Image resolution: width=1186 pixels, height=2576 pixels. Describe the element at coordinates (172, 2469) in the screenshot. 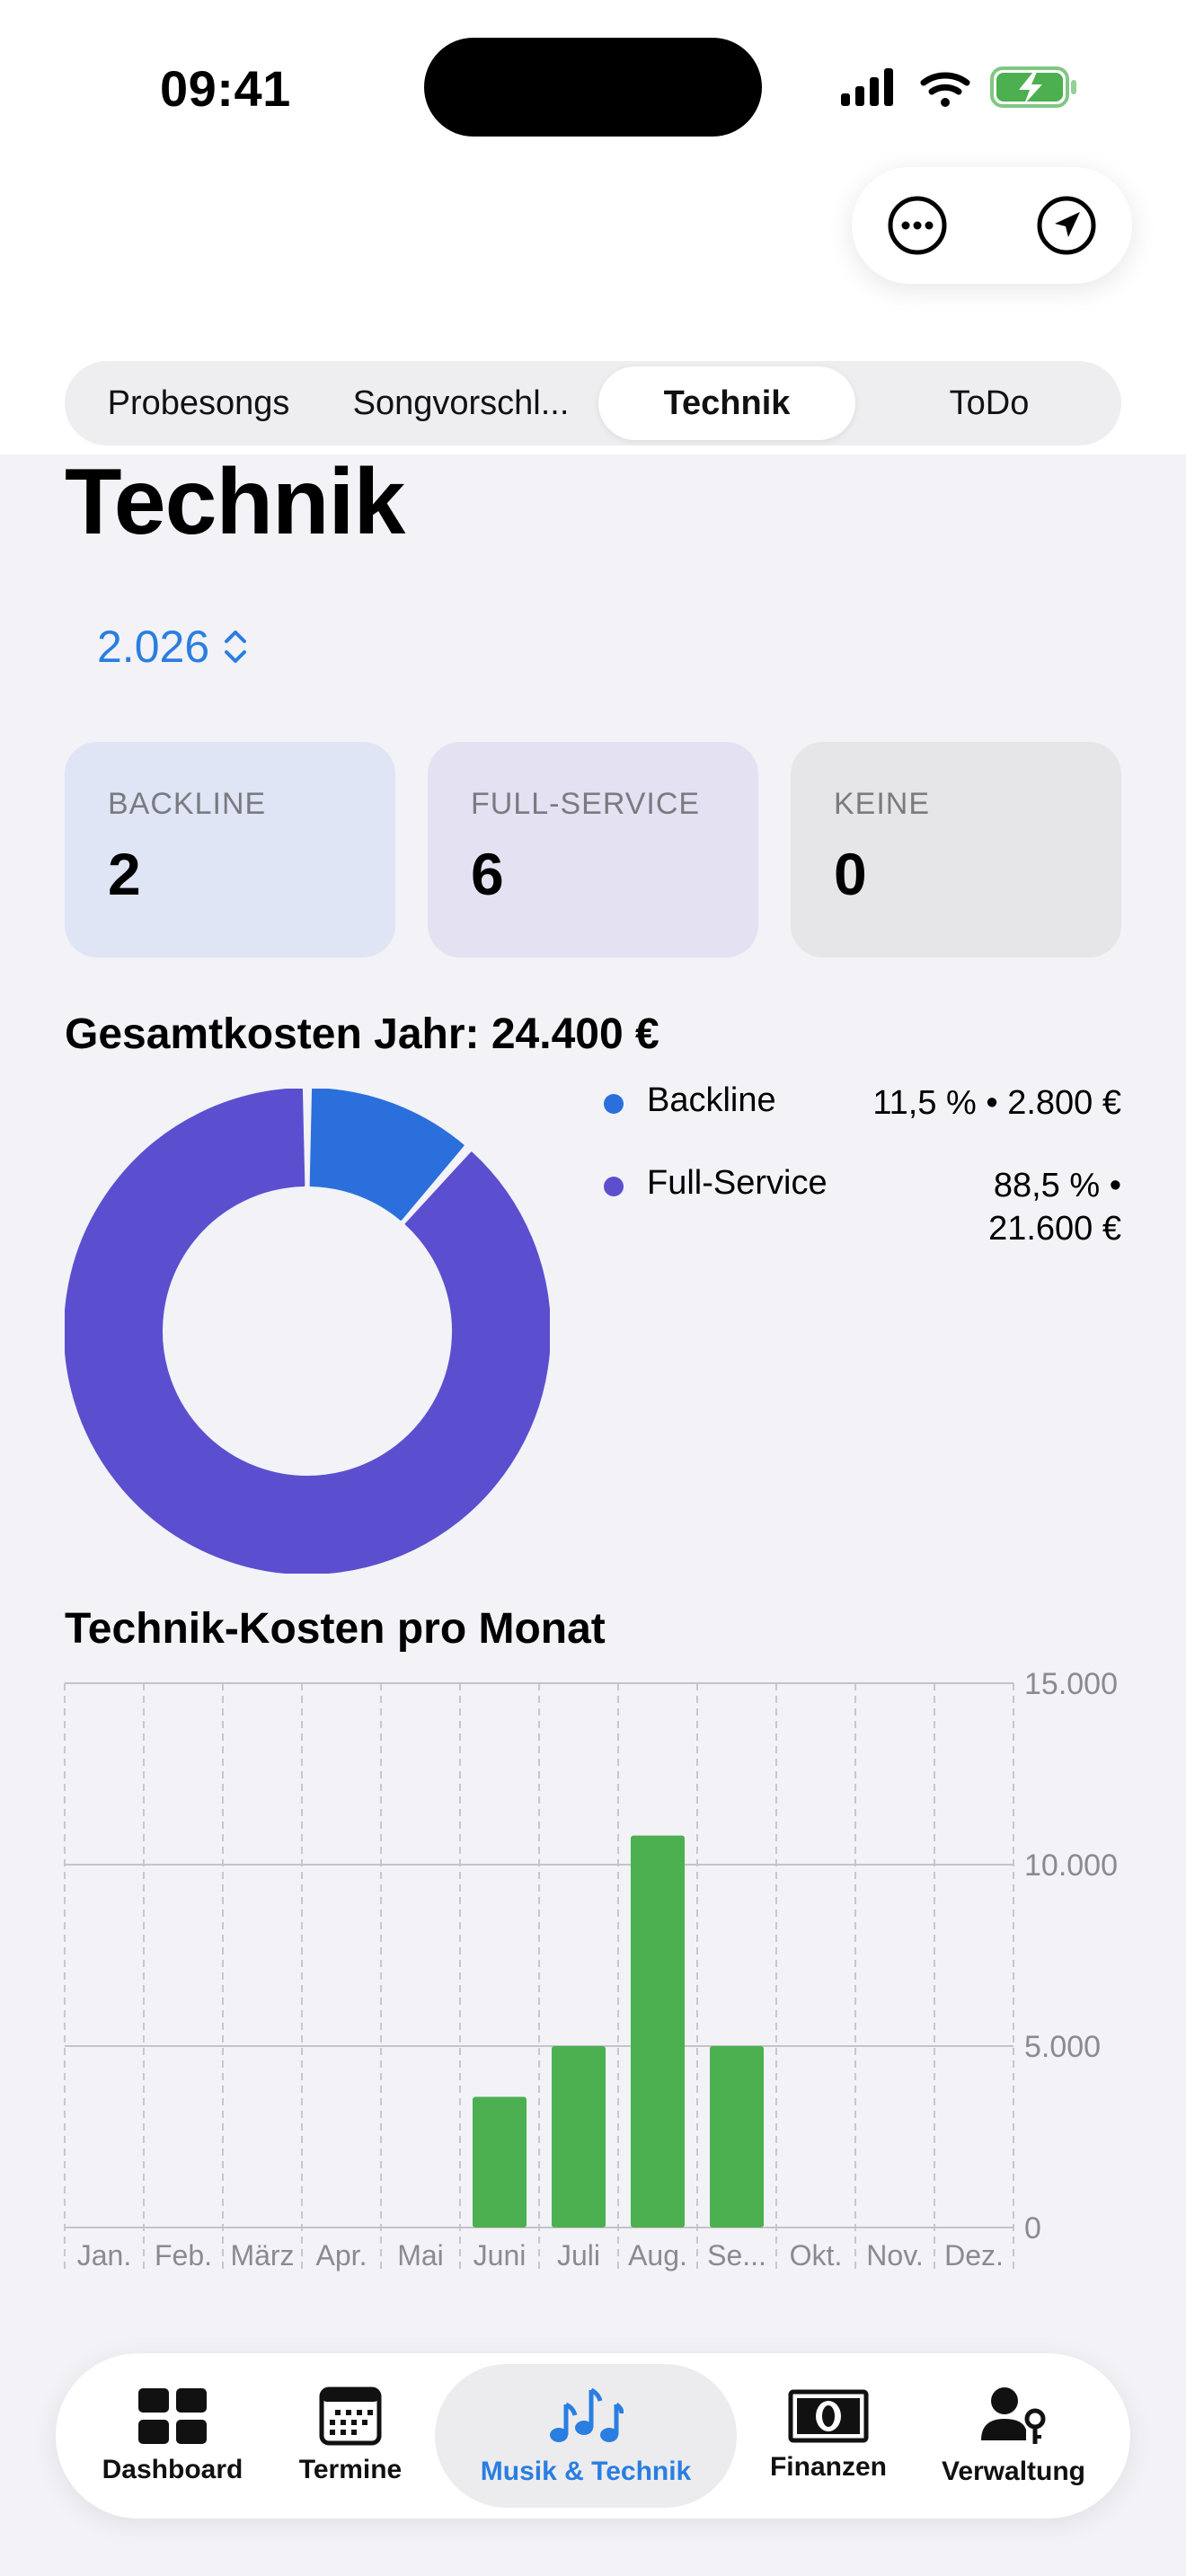

I see `tab-label: Dashboard` at that location.